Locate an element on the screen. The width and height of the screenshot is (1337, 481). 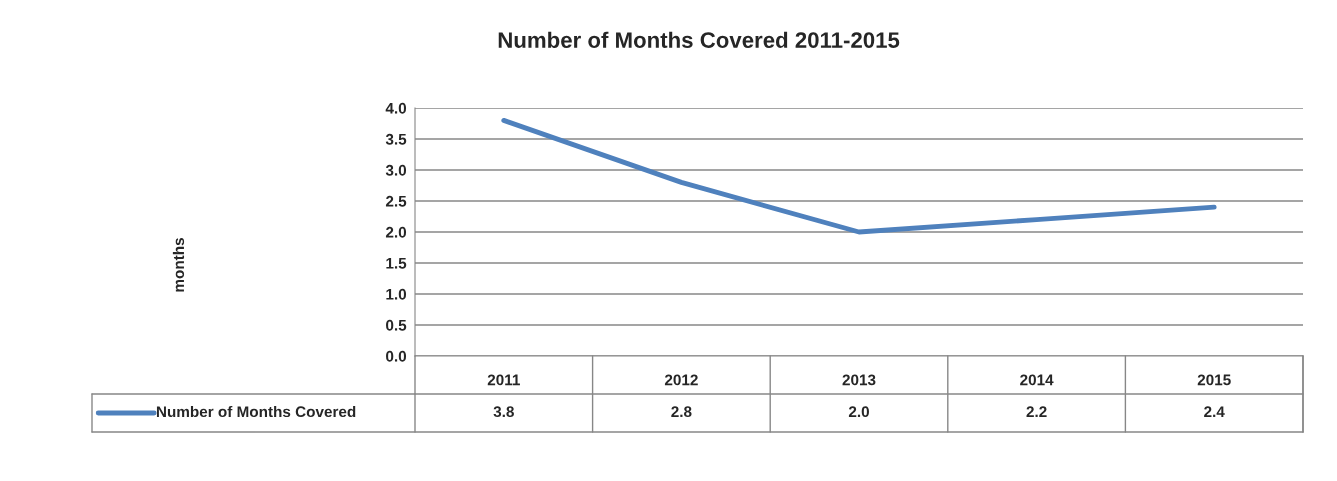
x-tick-label: 2012 is located at coordinates (681, 380).